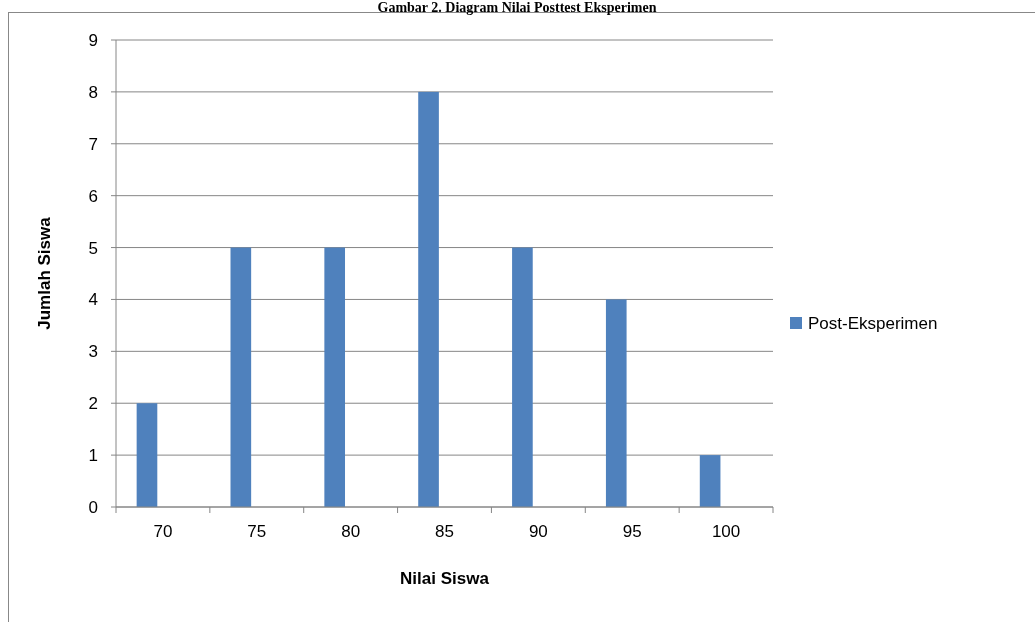  I want to click on y-tick-label: 1, so click(93, 456).